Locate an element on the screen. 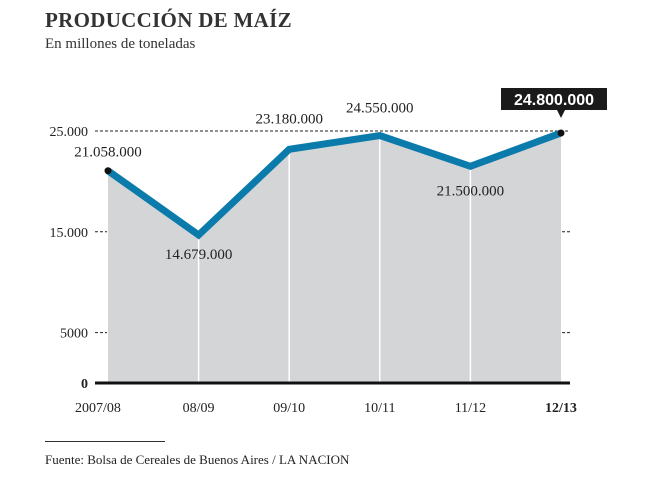  xtick-label: 2007/08 is located at coordinates (98, 408).